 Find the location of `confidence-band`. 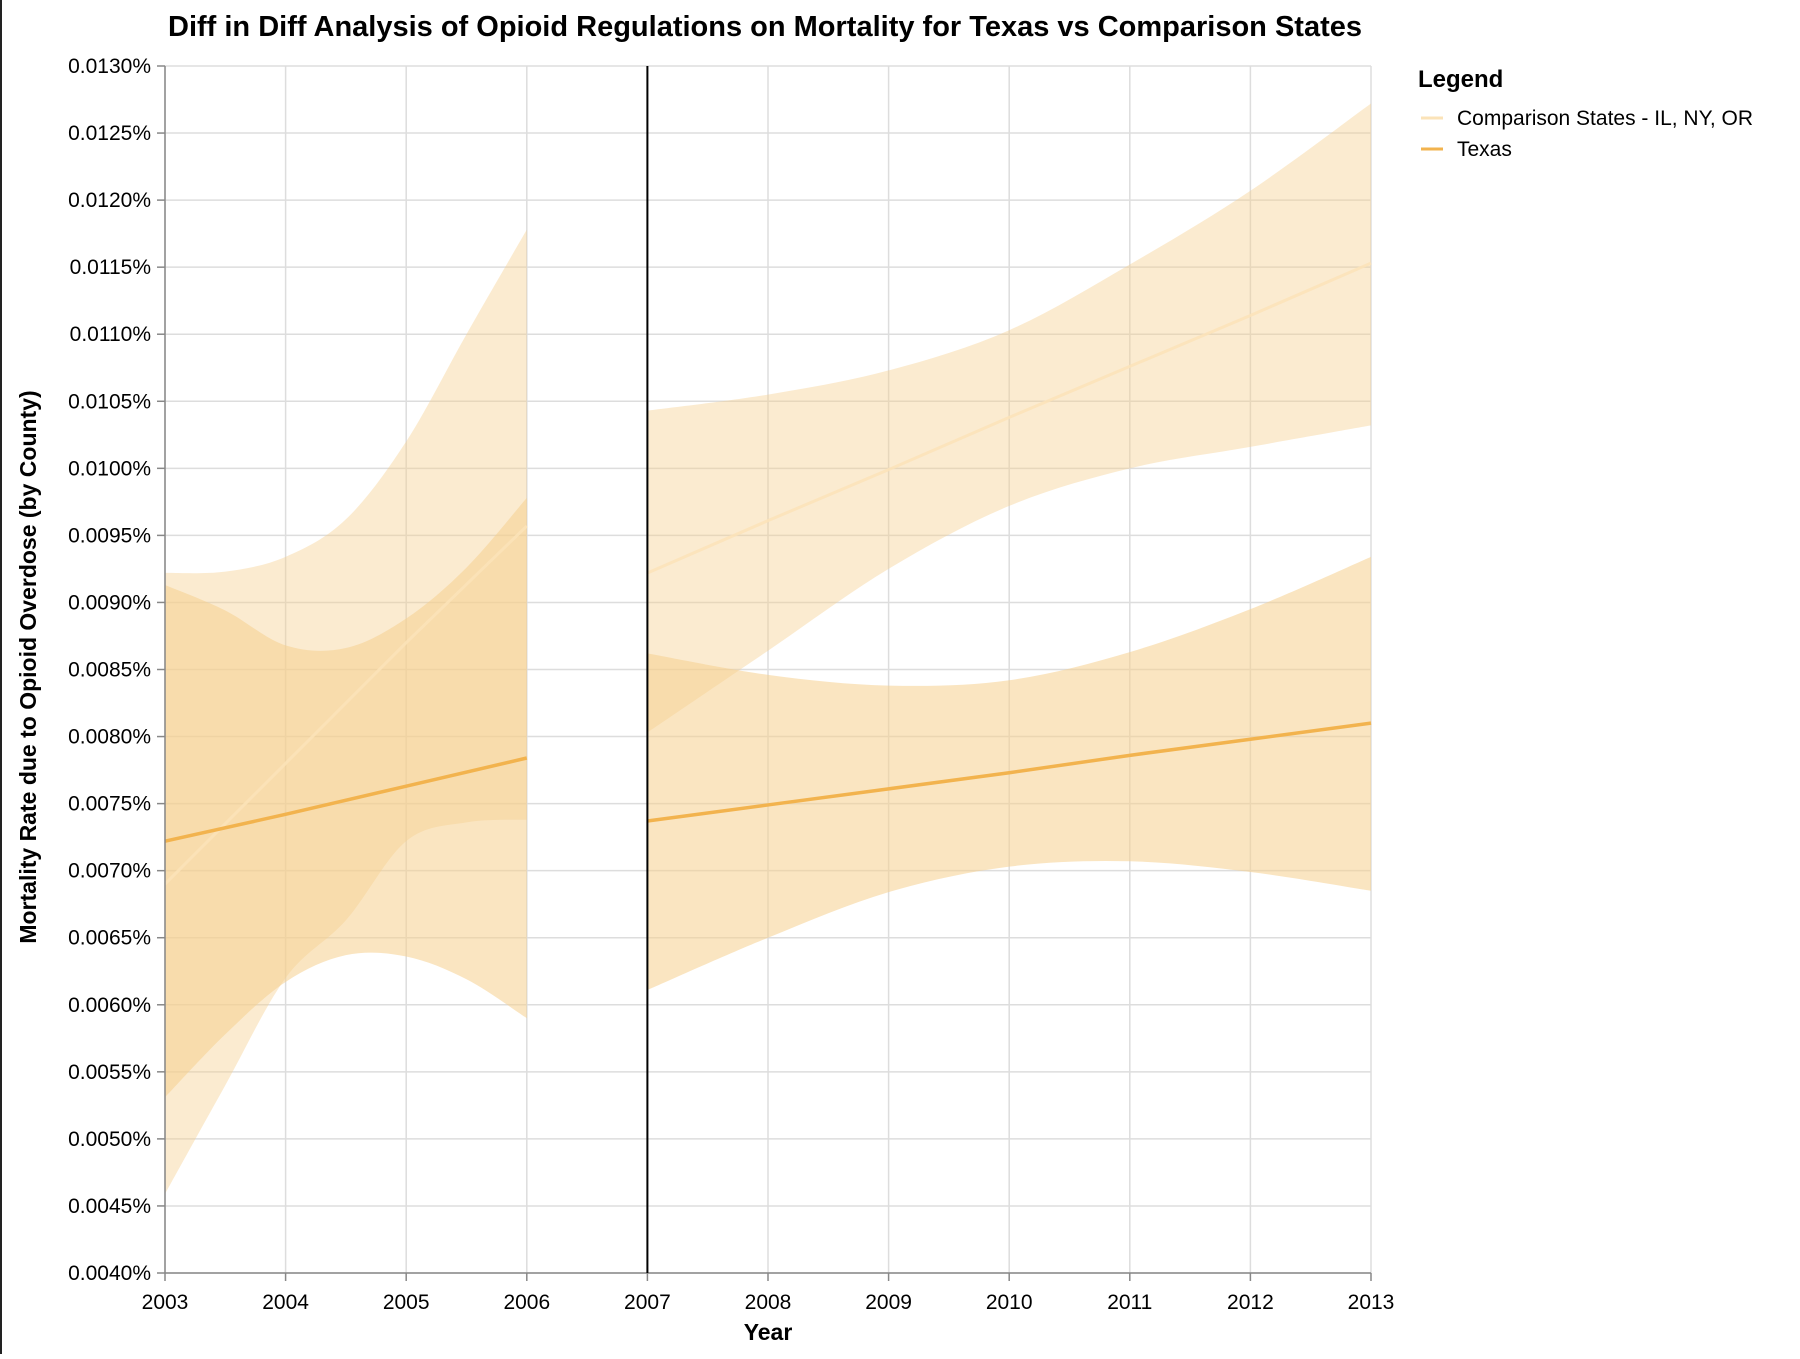

confidence-band is located at coordinates (346, 797).